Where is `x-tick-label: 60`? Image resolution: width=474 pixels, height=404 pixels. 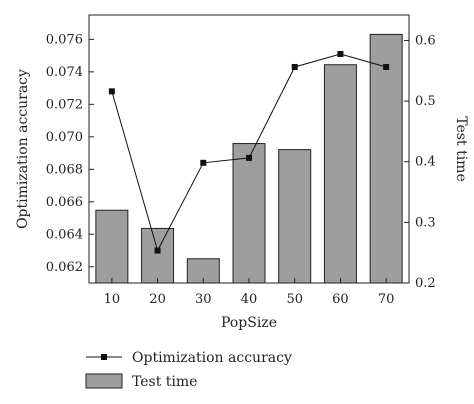 x-tick-label: 60 is located at coordinates (340, 299).